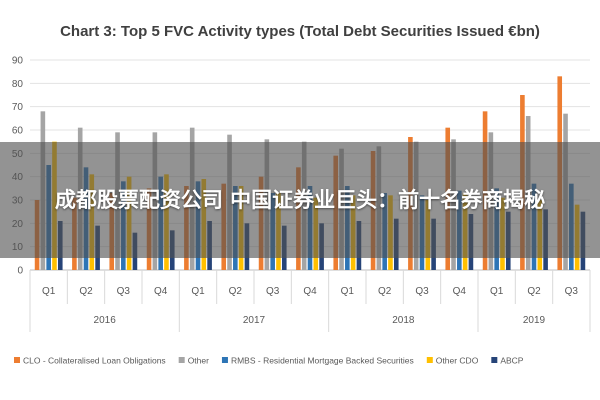  Describe the element at coordinates (94, 361) in the screenshot. I see `legend-label: CLO - Collateralised Loan Obligations` at that location.